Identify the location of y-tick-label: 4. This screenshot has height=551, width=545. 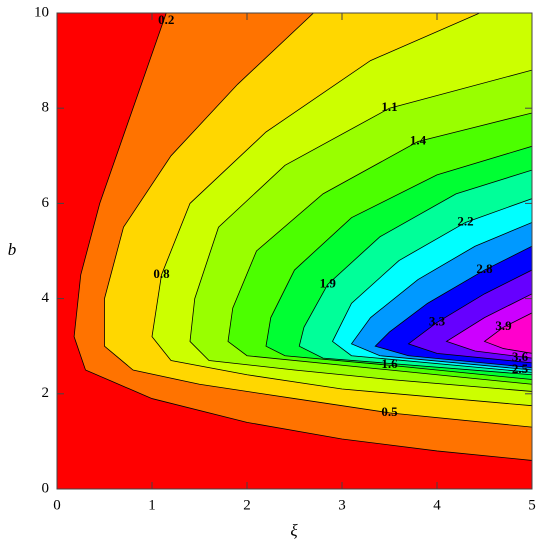
(46, 298).